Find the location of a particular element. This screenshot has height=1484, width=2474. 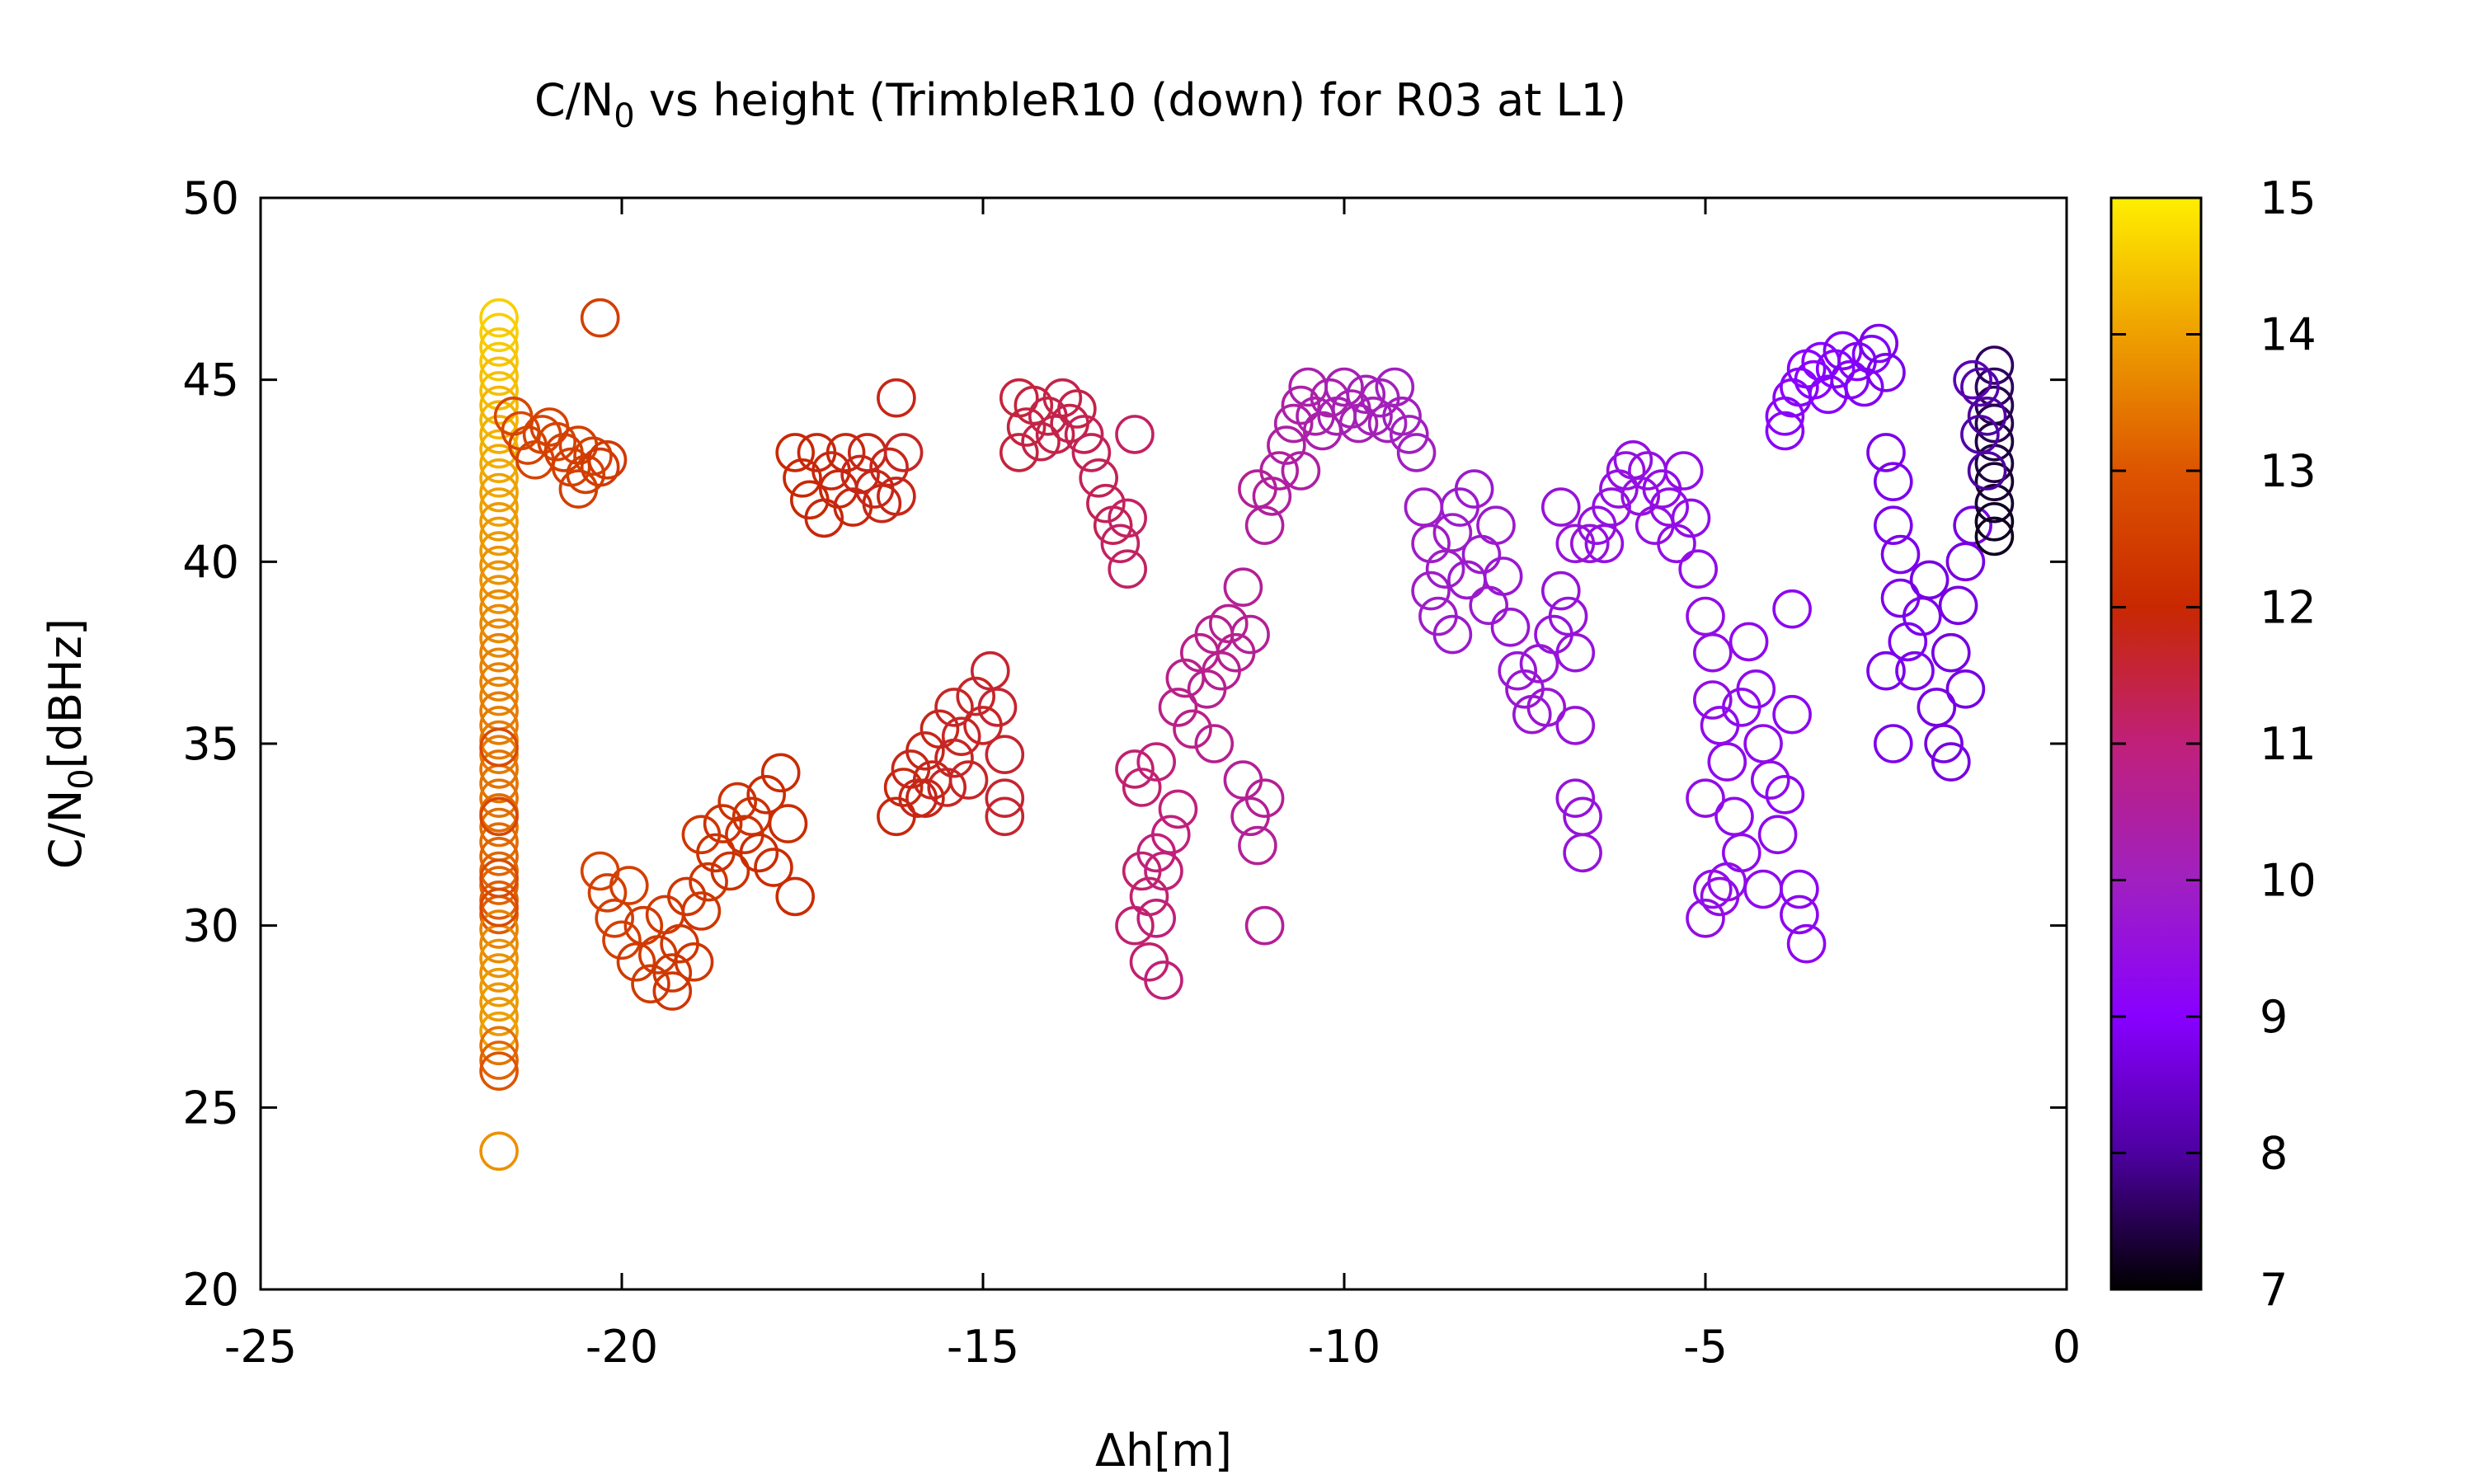

y-tick-label: 45 is located at coordinates (210, 380).